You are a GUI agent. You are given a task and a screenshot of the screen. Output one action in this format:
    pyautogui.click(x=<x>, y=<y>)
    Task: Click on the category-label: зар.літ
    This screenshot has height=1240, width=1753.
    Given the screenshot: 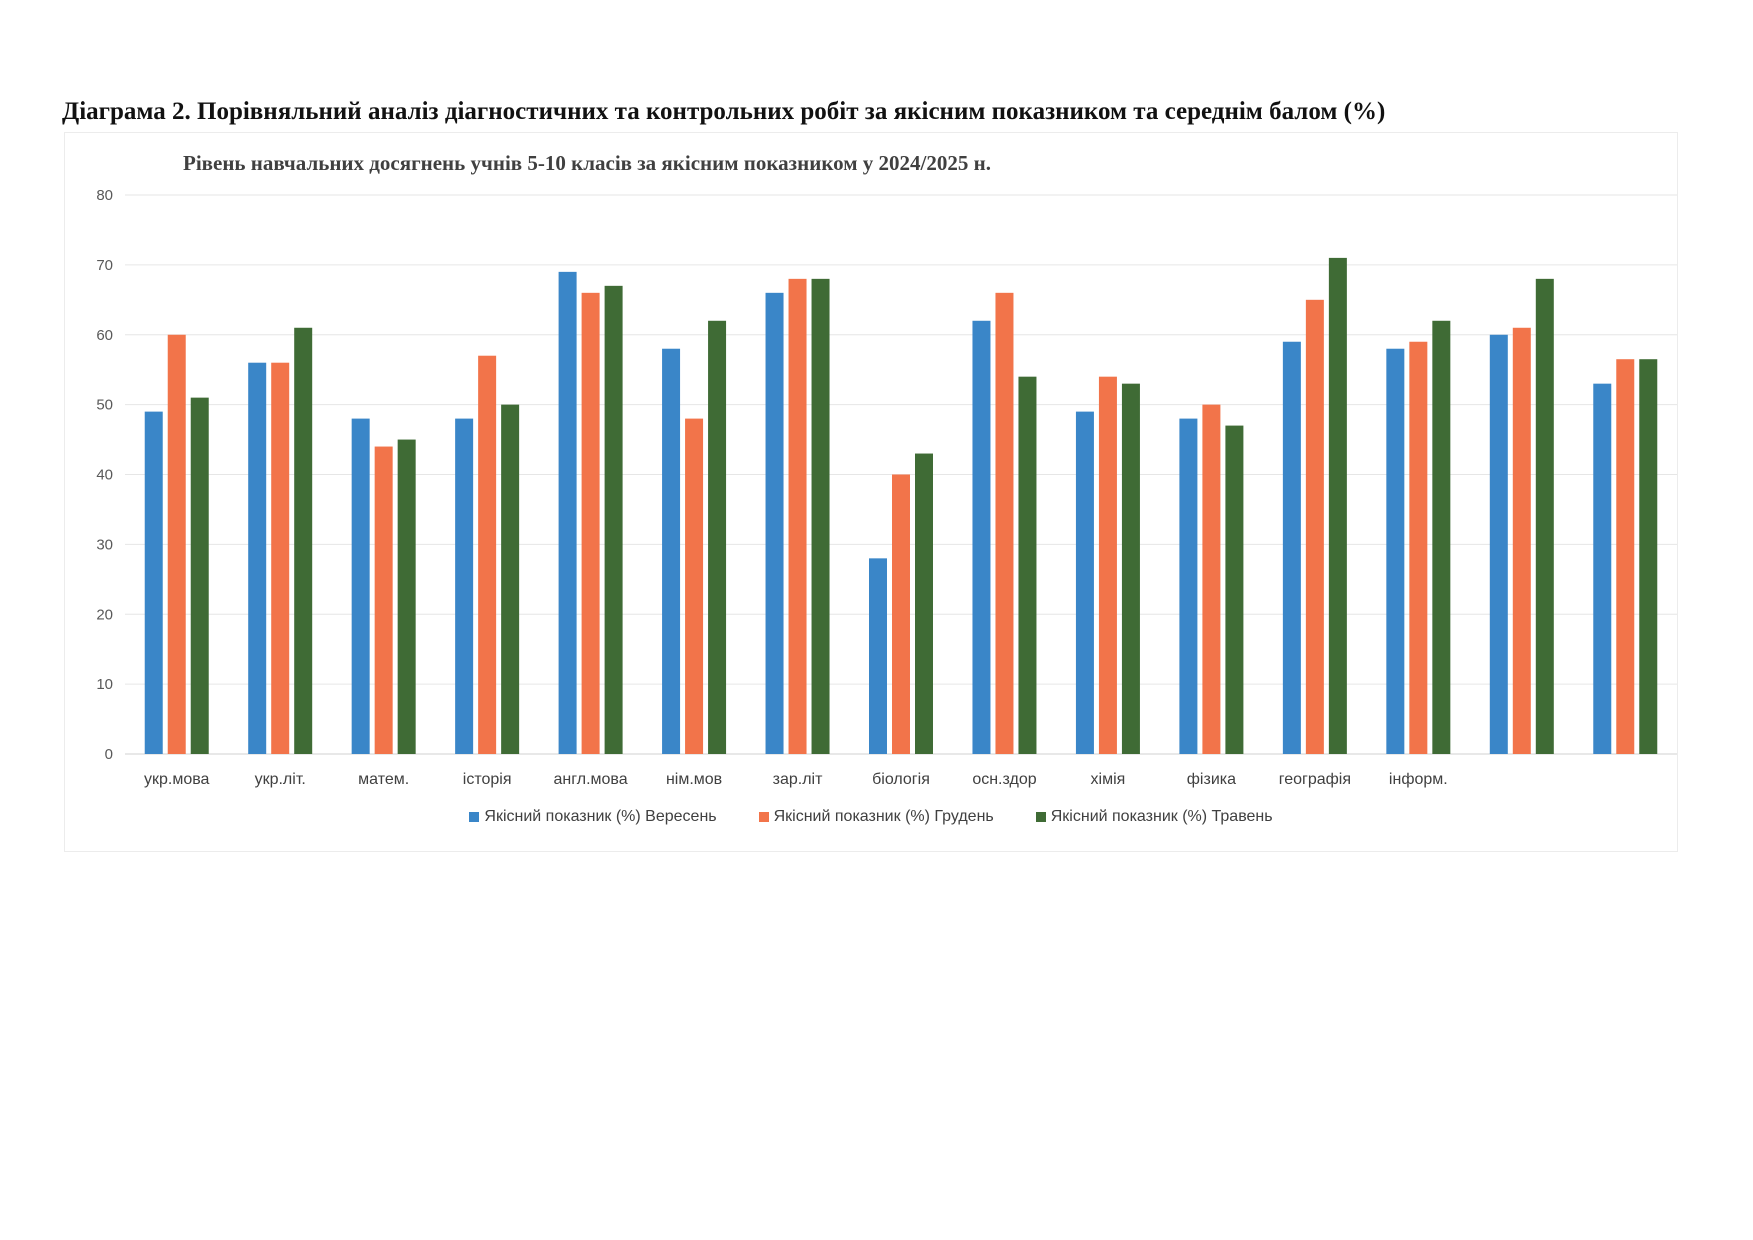 What is the action you would take?
    pyautogui.click(x=798, y=779)
    